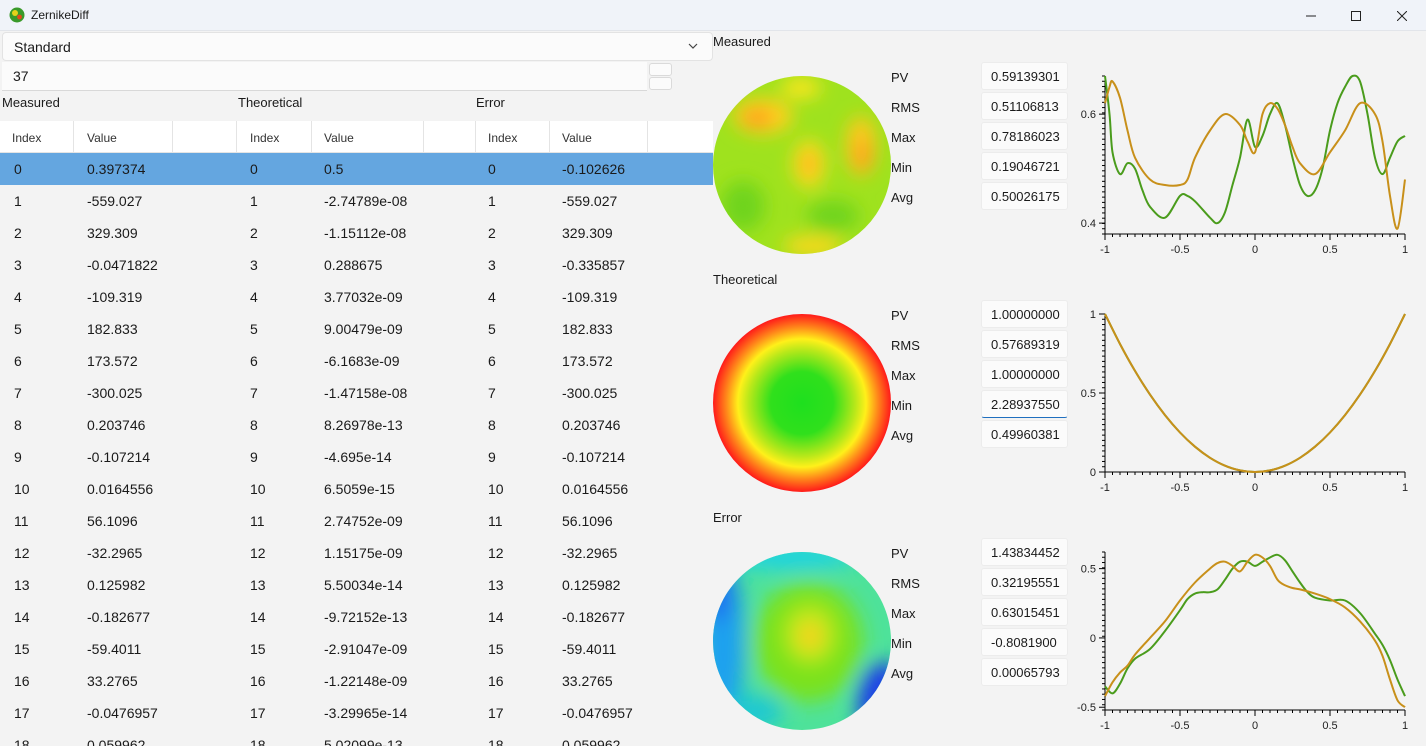 The height and width of the screenshot is (746, 1426). What do you see at coordinates (356, 201) in the screenshot?
I see `table-row: 1 -559.027 1 -2.74789e-08 1 -559.027` at bounding box center [356, 201].